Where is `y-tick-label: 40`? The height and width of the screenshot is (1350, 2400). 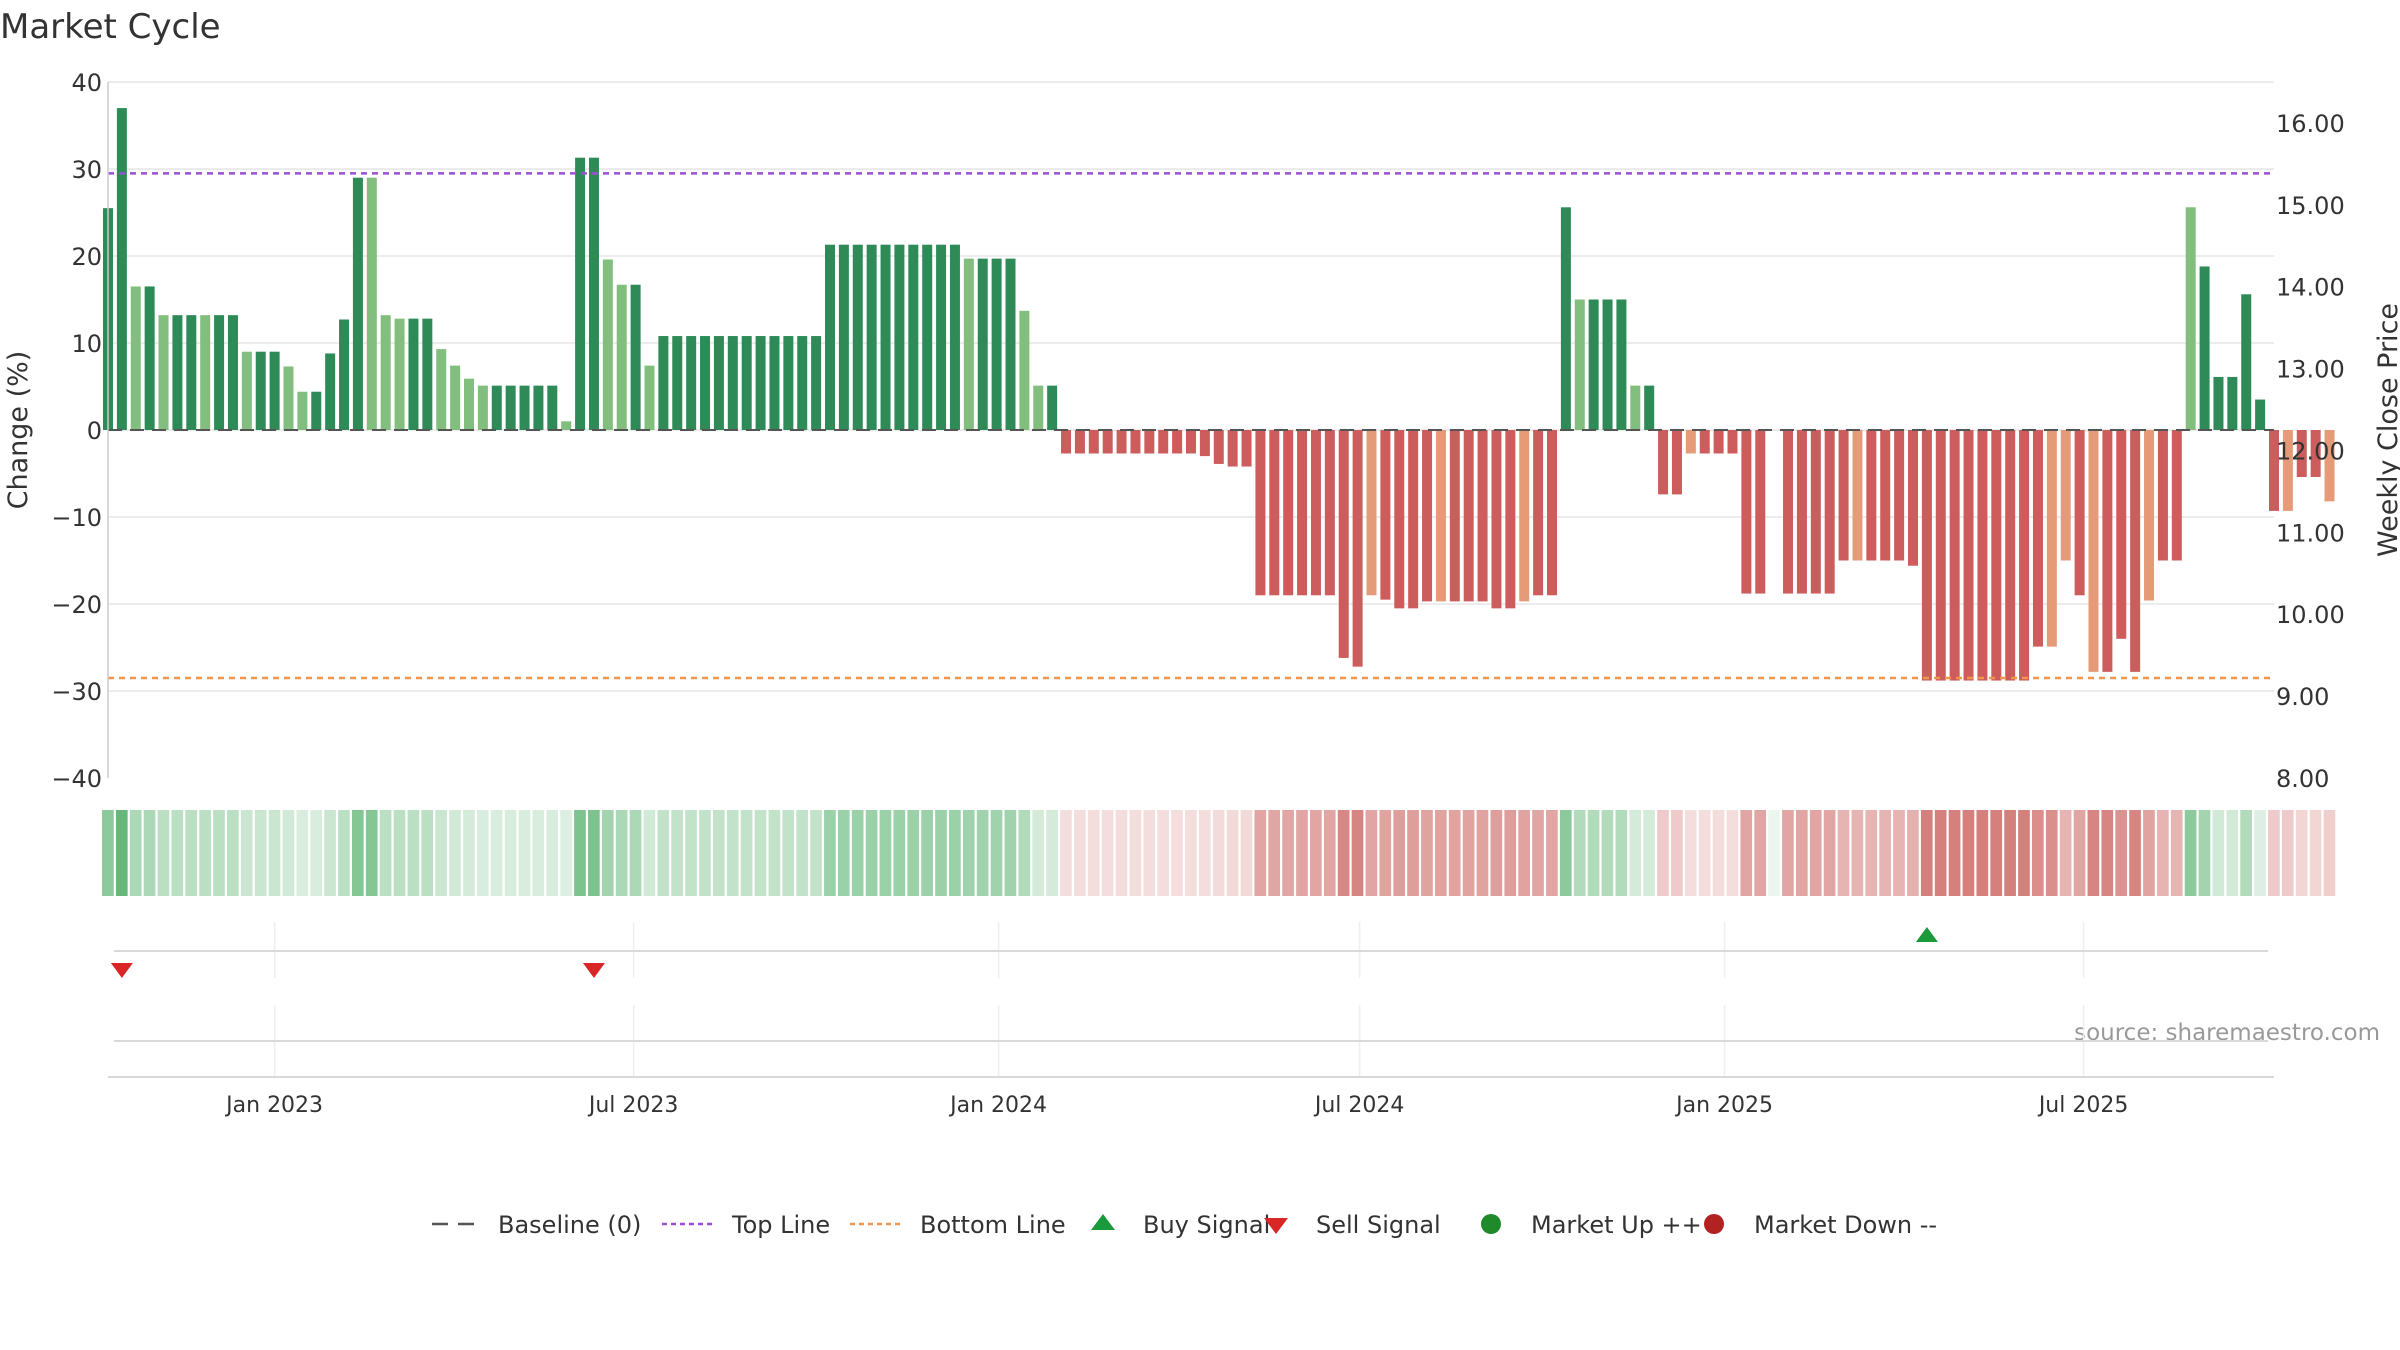 y-tick-label: 40 is located at coordinates (86, 83).